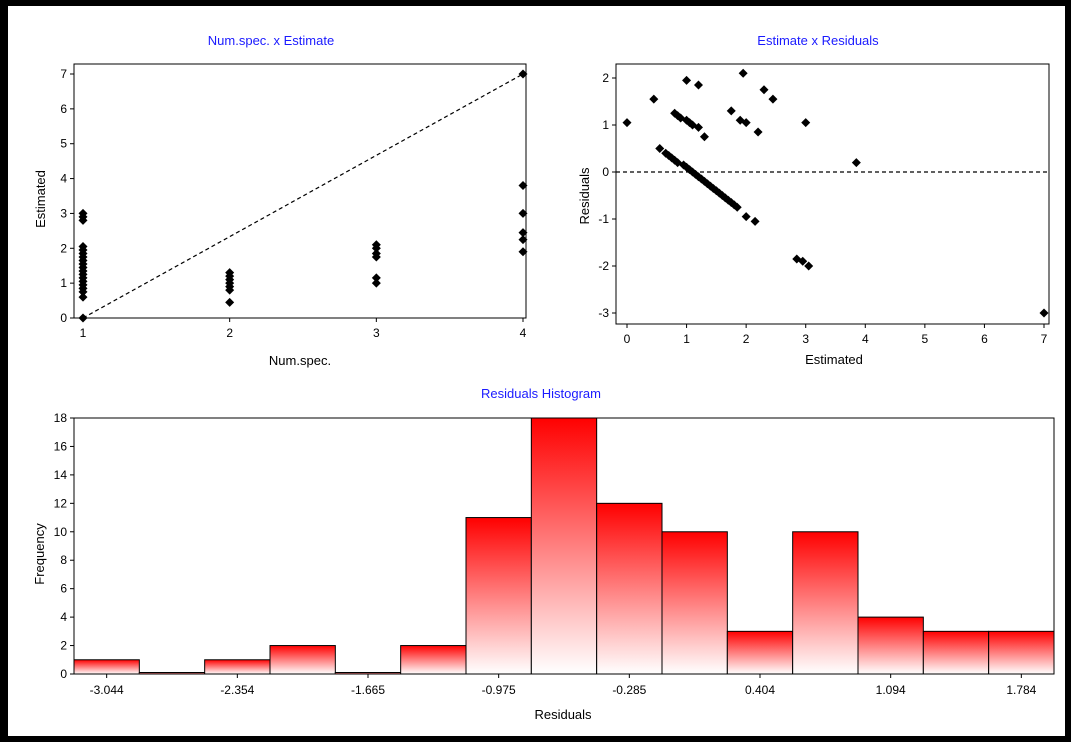 The width and height of the screenshot is (1071, 742). I want to click on hist-x-tick-label: 1.094, so click(891, 690).